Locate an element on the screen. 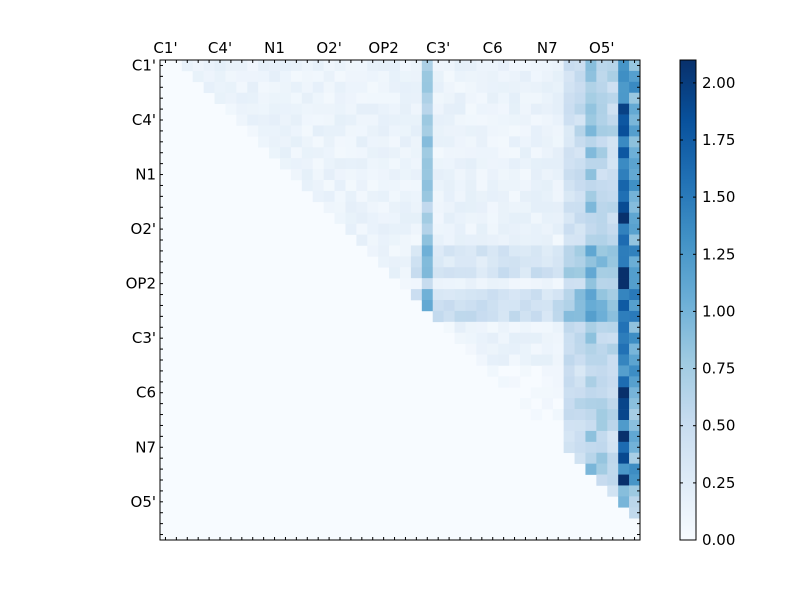 The width and height of the screenshot is (800, 600). y-tick-label: C1' is located at coordinates (144, 66).